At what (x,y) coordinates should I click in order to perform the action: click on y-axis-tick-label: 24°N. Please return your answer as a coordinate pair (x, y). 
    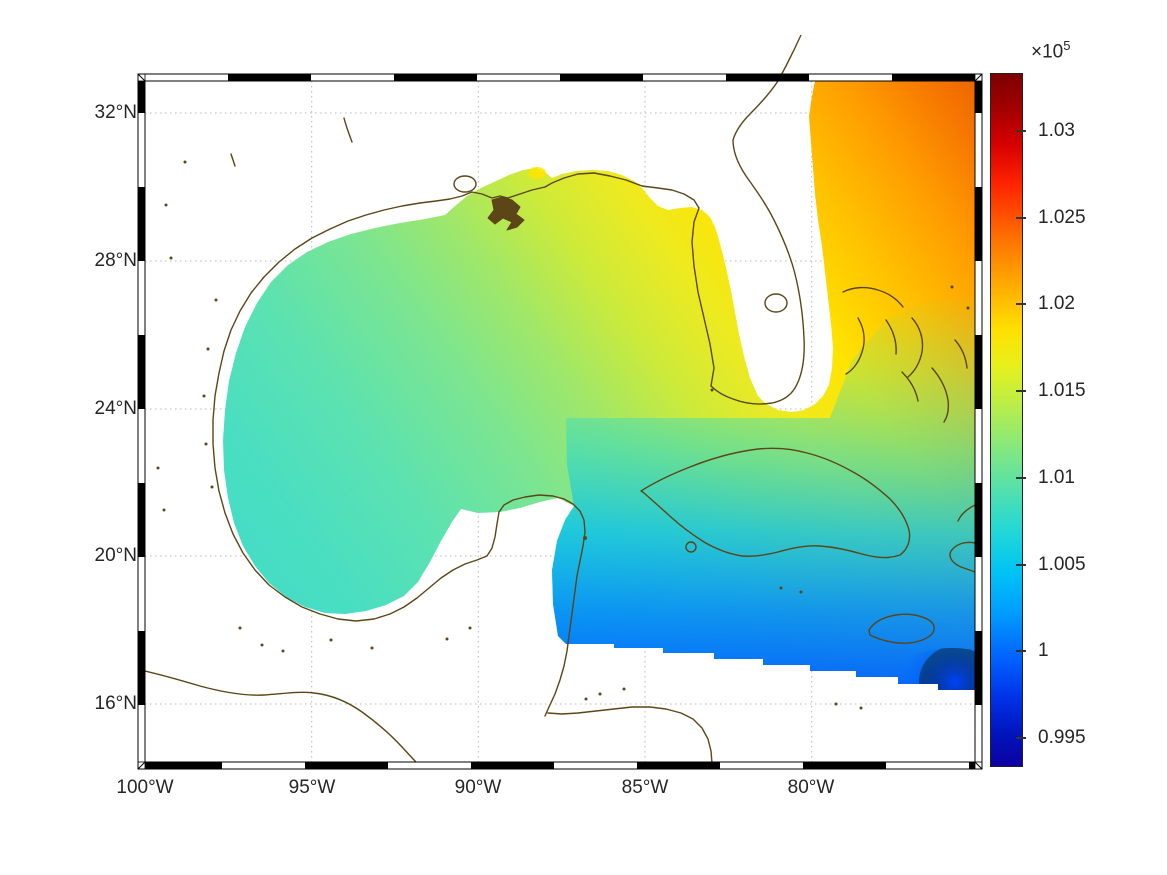
    Looking at the image, I should click on (115, 408).